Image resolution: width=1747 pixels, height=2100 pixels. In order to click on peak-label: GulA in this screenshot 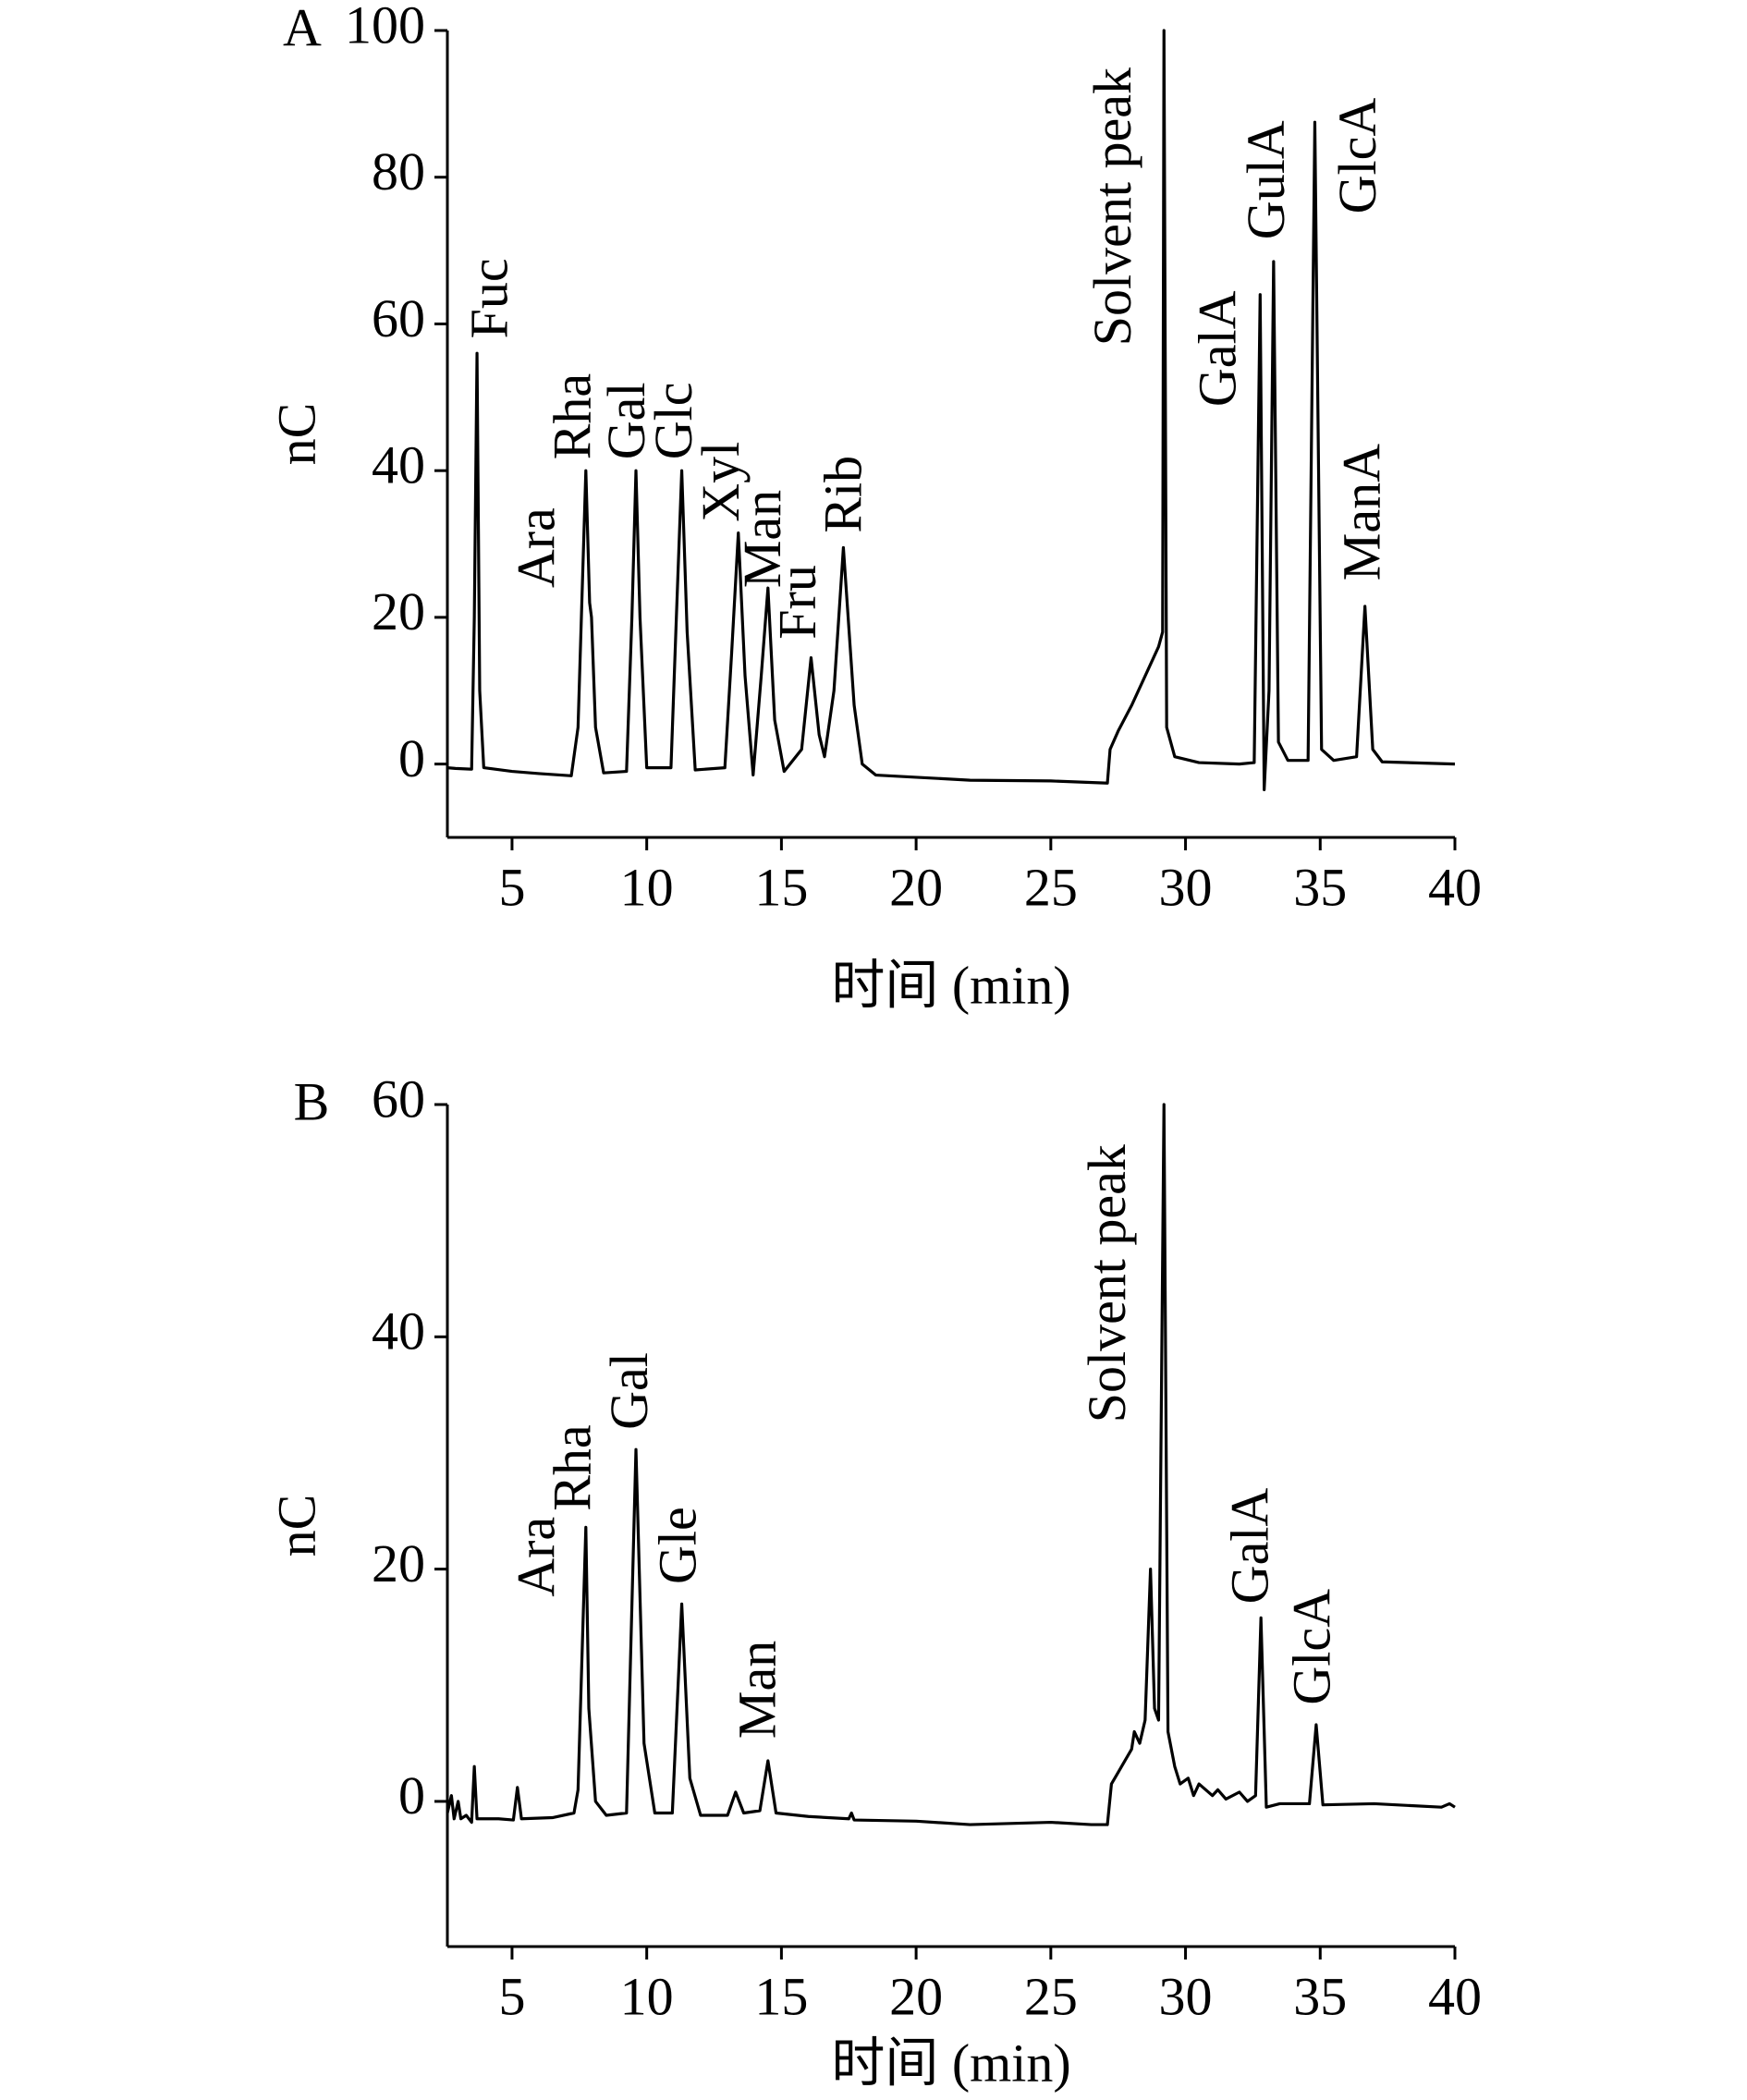, I will do `click(1266, 179)`.